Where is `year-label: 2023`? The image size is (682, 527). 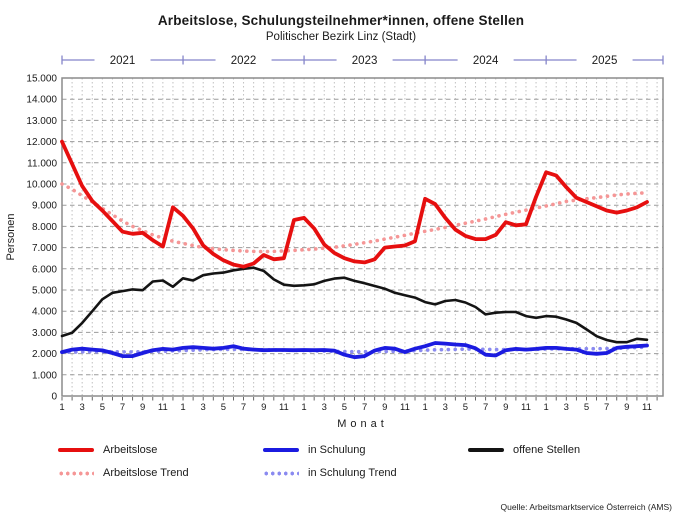
year-label: 2023 is located at coordinates (365, 61).